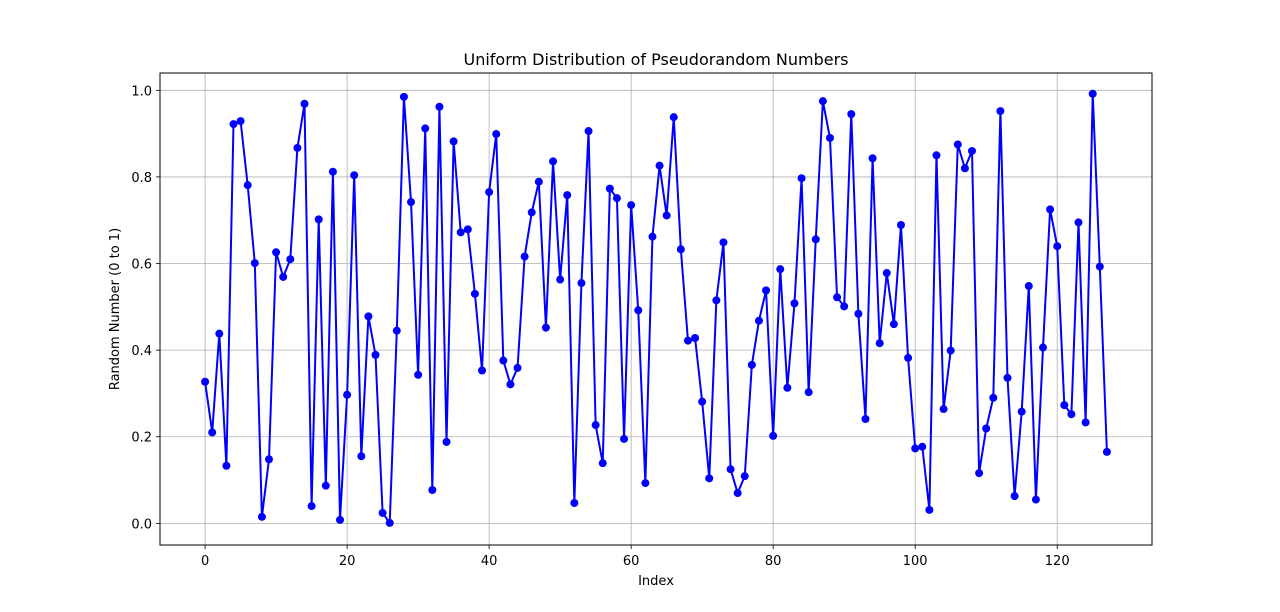 This screenshot has height=612, width=1280. Describe the element at coordinates (773, 561) in the screenshot. I see `x-tick-label: 80` at that location.